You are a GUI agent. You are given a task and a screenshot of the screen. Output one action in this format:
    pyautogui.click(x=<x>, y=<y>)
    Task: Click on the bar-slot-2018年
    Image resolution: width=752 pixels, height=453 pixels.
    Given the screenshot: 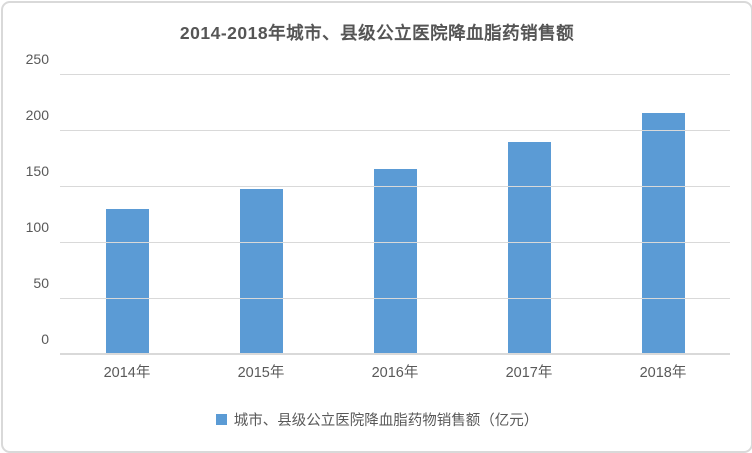 What is the action you would take?
    pyautogui.click(x=663, y=215)
    